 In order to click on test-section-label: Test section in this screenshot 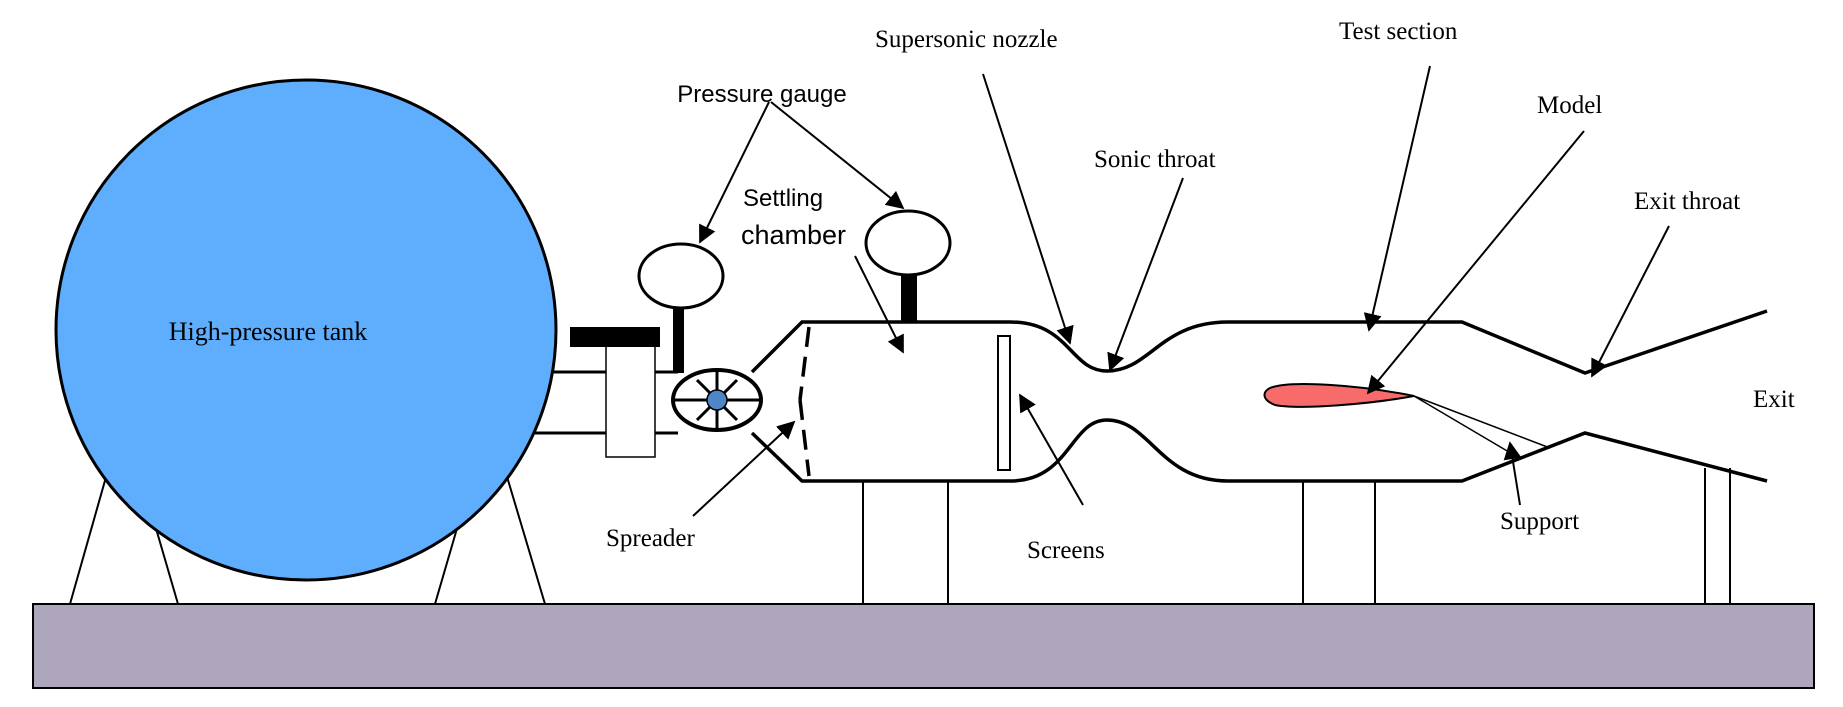, I will do `click(1398, 31)`.